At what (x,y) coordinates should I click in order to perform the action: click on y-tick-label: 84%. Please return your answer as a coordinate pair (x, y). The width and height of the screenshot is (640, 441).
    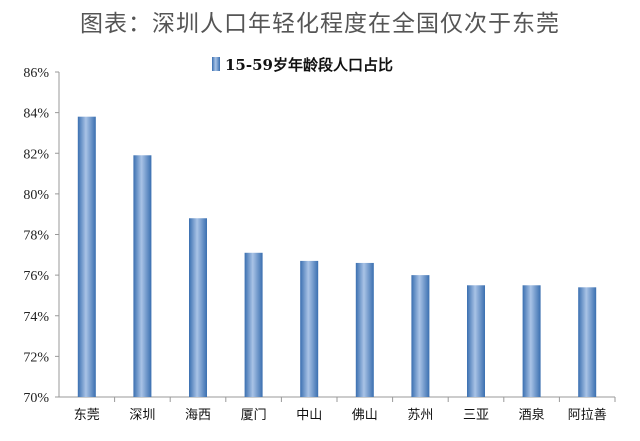
    Looking at the image, I should click on (36, 114).